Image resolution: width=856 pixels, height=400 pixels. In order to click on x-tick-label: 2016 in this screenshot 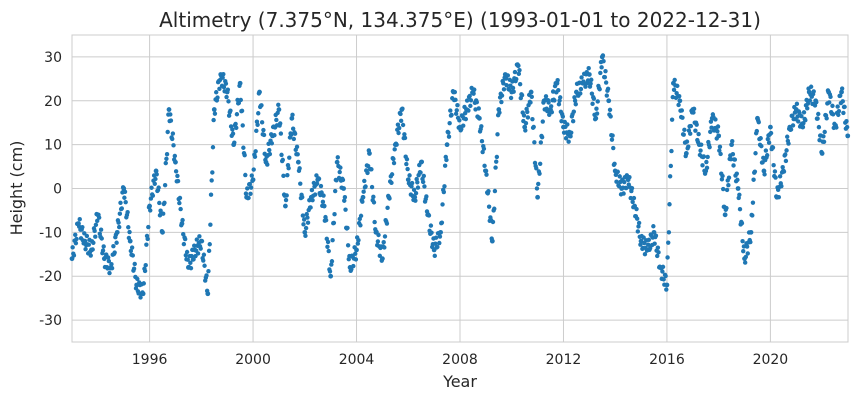, I will do `click(667, 360)`.